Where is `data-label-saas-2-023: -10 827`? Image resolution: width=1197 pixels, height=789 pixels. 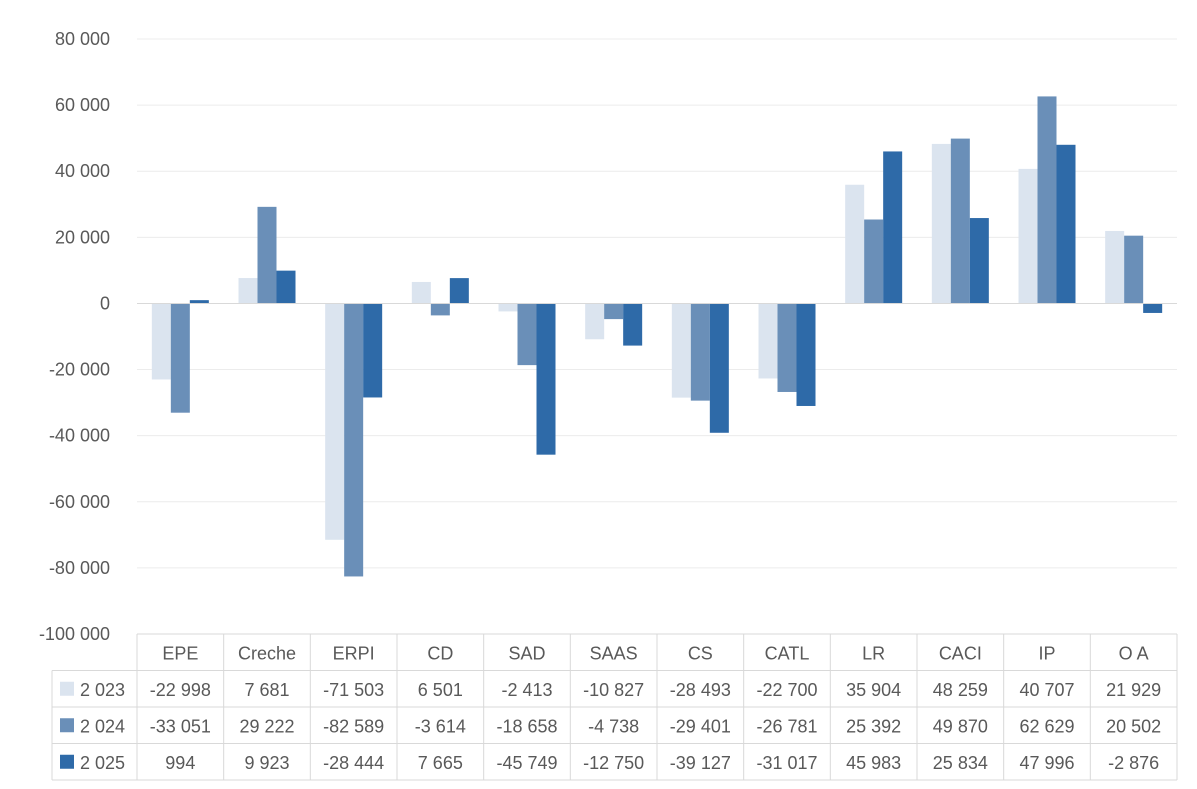
data-label-saas-2-023: -10 827 is located at coordinates (613, 690).